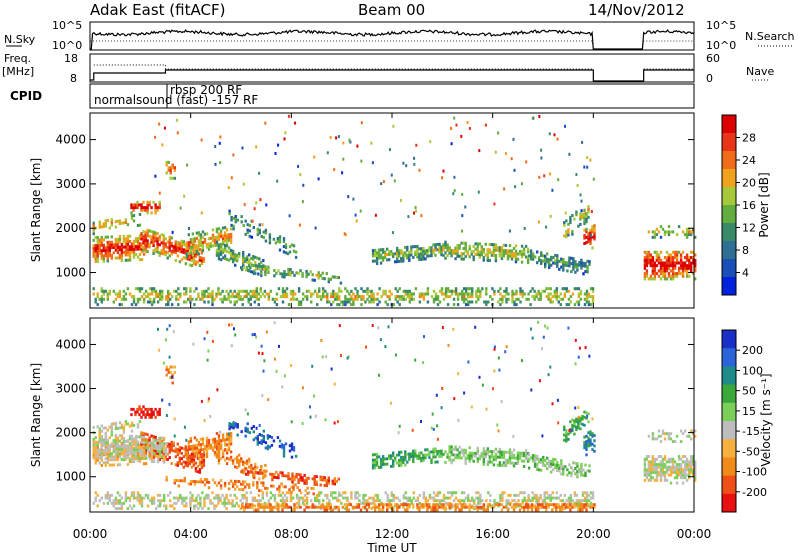 This screenshot has height=554, width=800. Describe the element at coordinates (392, 45) in the screenshot. I see `nsearch-trace` at that location.